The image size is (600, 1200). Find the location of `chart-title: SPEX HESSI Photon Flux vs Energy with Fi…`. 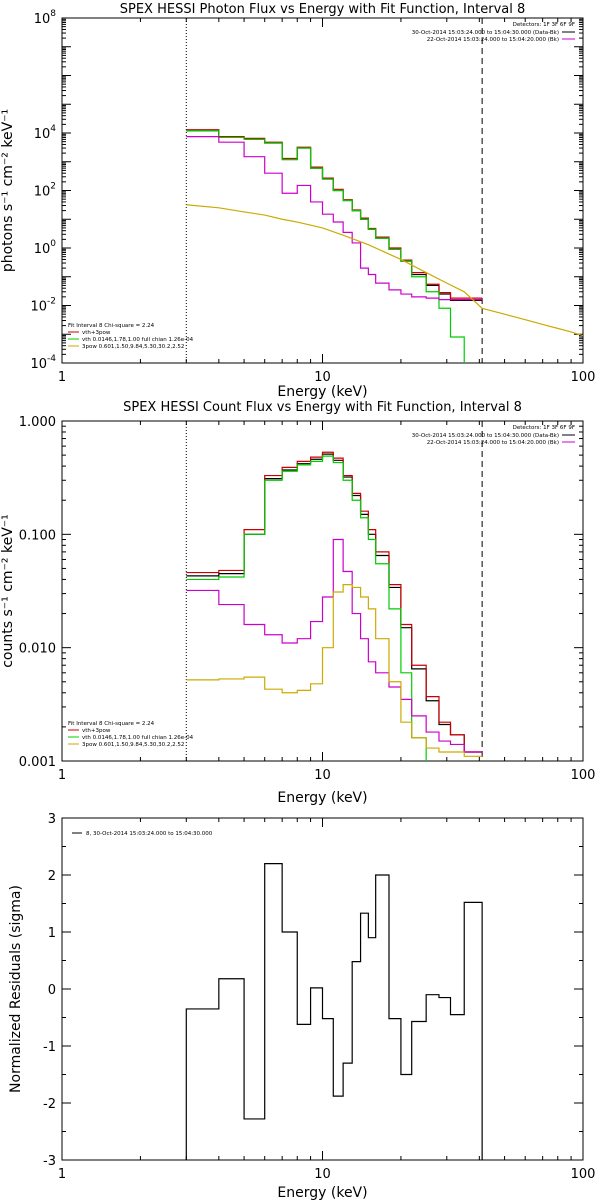

chart-title: SPEX HESSI Photon Flux vs Energy with Fi… is located at coordinates (323, 9).